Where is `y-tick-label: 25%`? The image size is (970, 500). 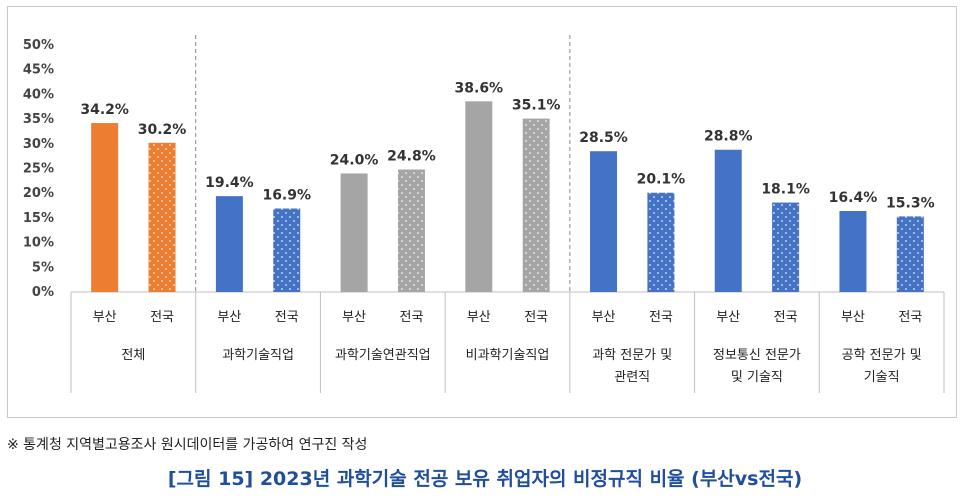
y-tick-label: 25% is located at coordinates (38, 169).